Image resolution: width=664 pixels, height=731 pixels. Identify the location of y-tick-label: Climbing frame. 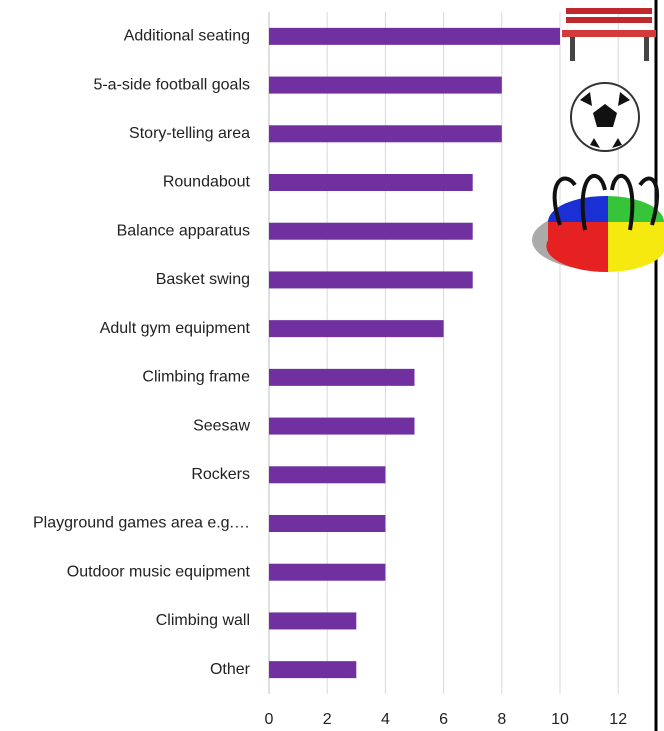
(196, 377).